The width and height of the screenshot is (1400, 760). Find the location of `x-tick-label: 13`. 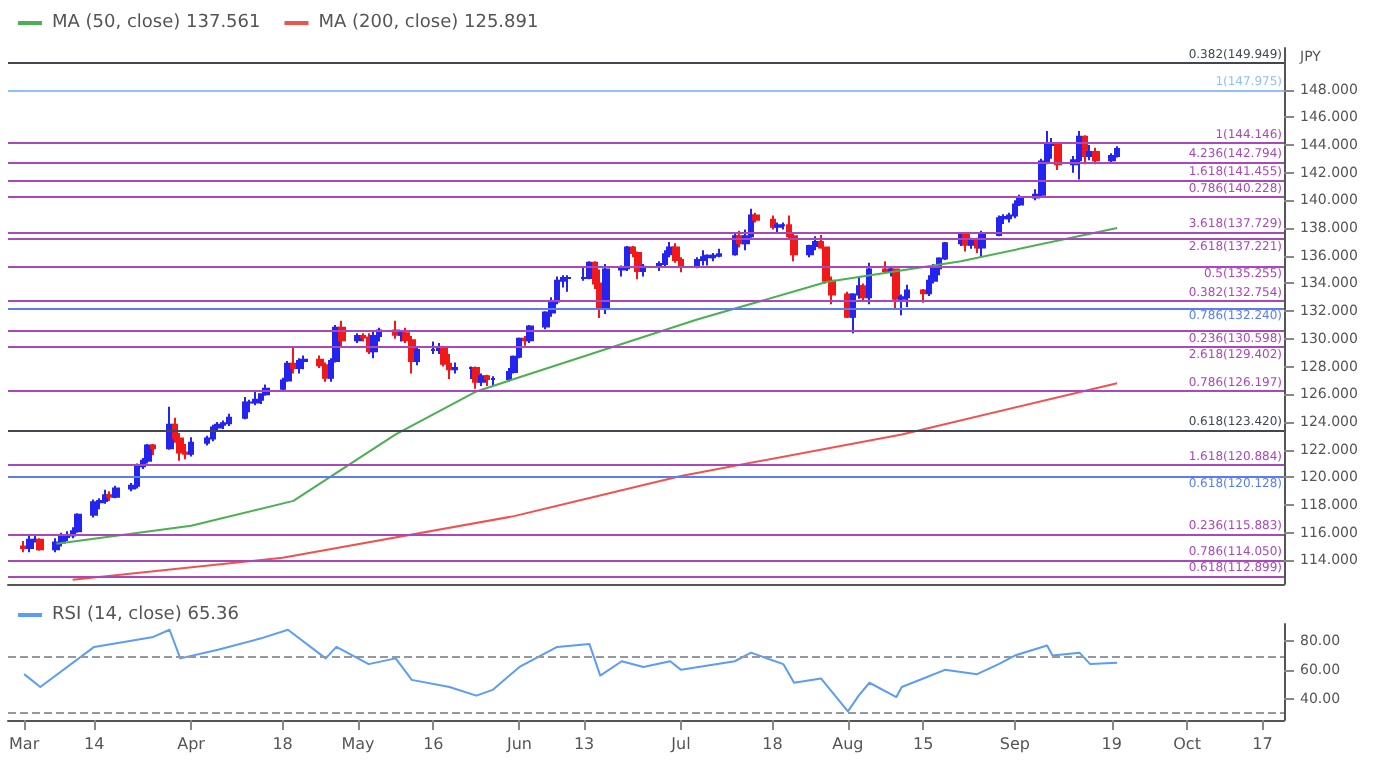

x-tick-label: 13 is located at coordinates (584, 744).